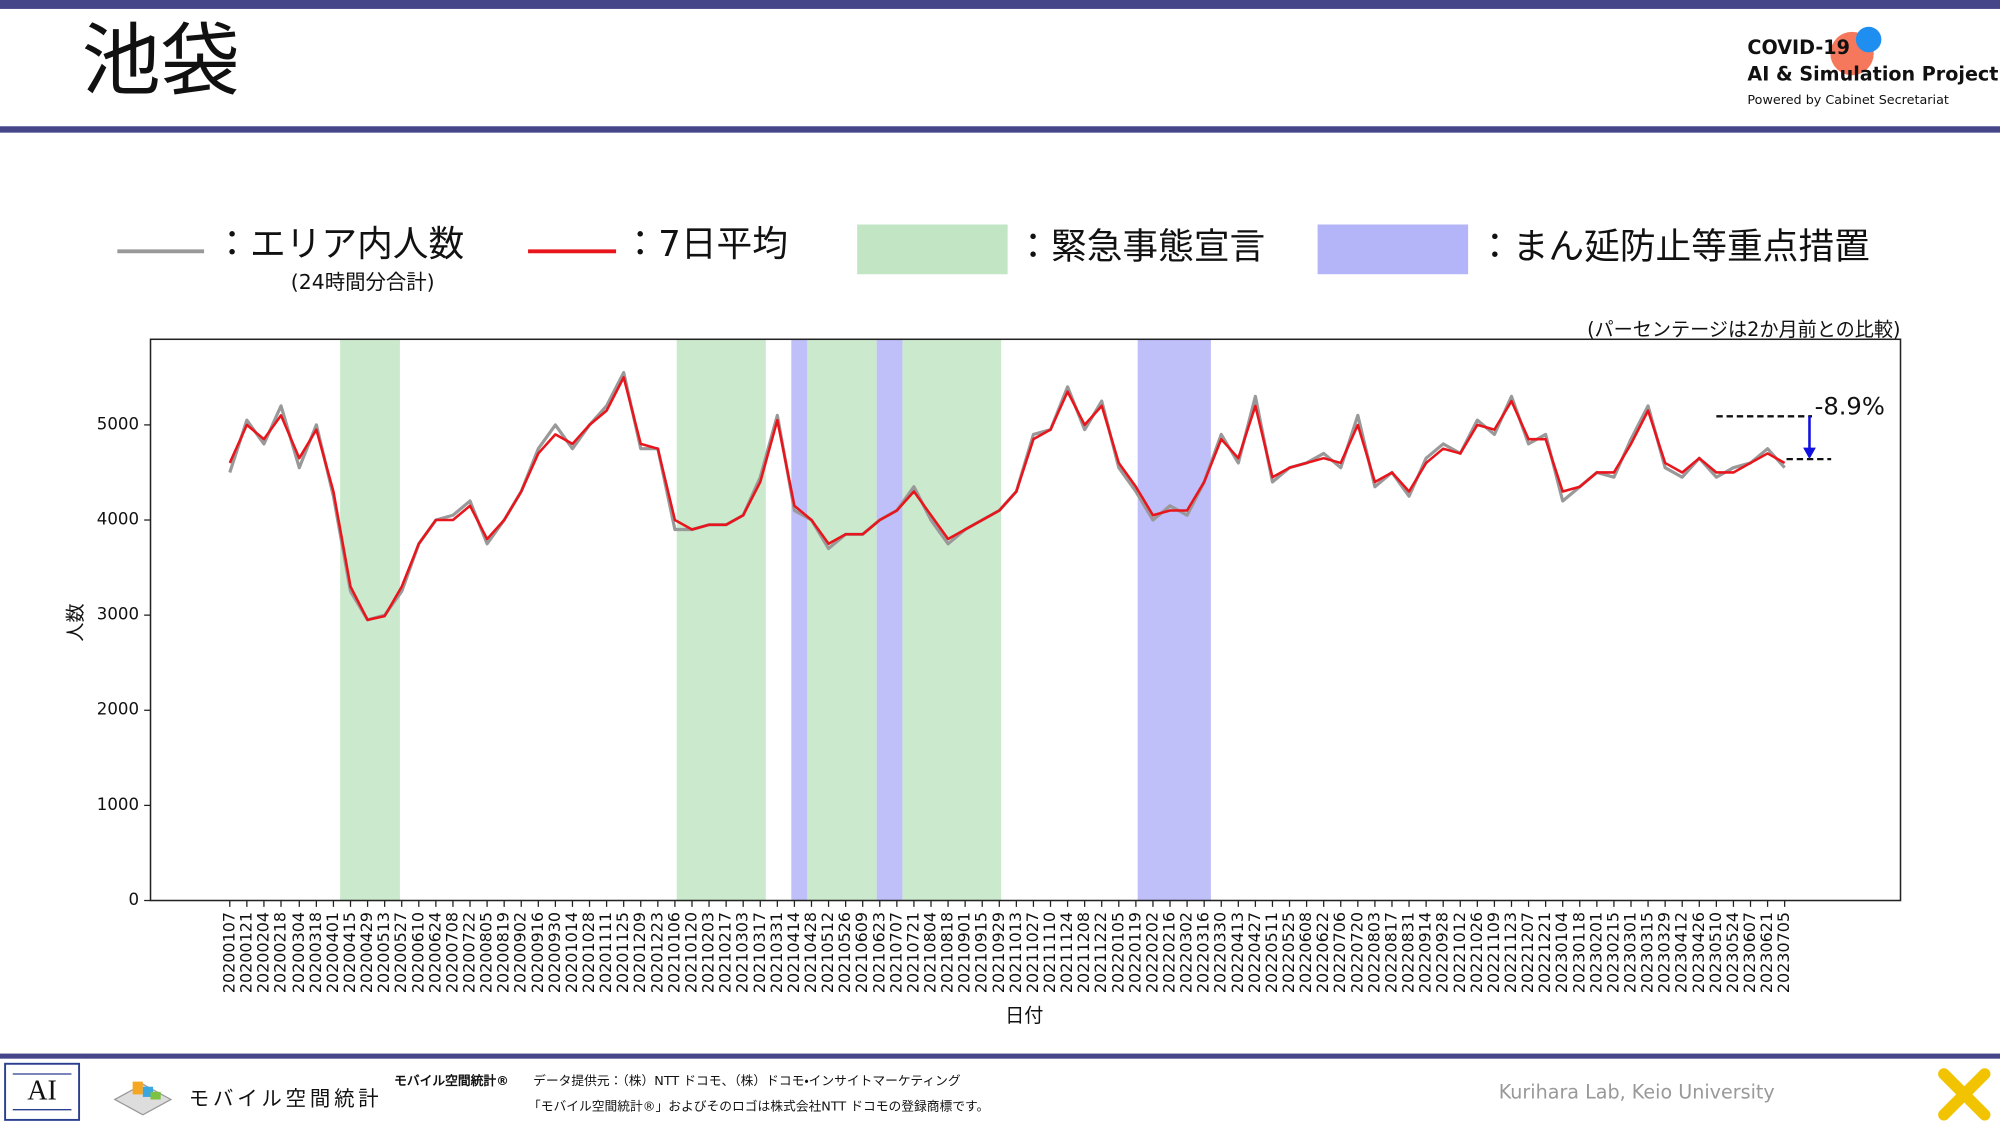 The width and height of the screenshot is (2000, 1125). I want to click on x-tick-label: 20201223, so click(656, 952).